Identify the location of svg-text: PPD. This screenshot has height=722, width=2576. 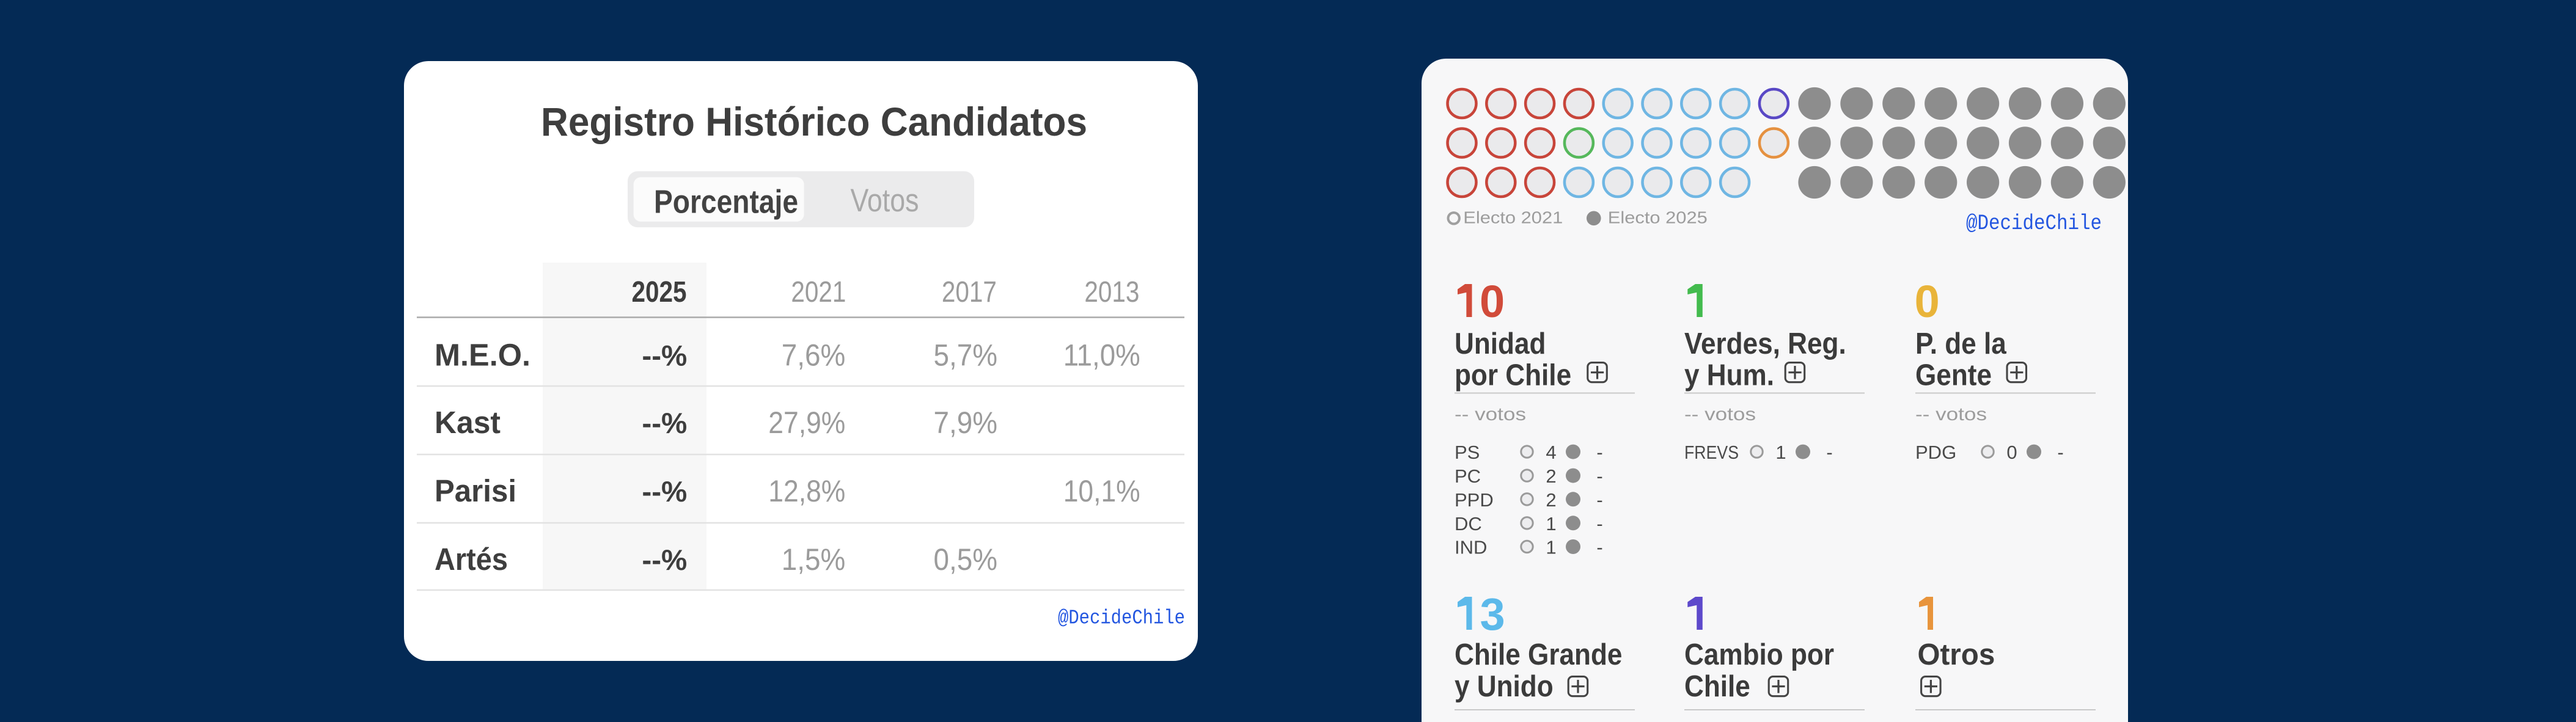
(1474, 500).